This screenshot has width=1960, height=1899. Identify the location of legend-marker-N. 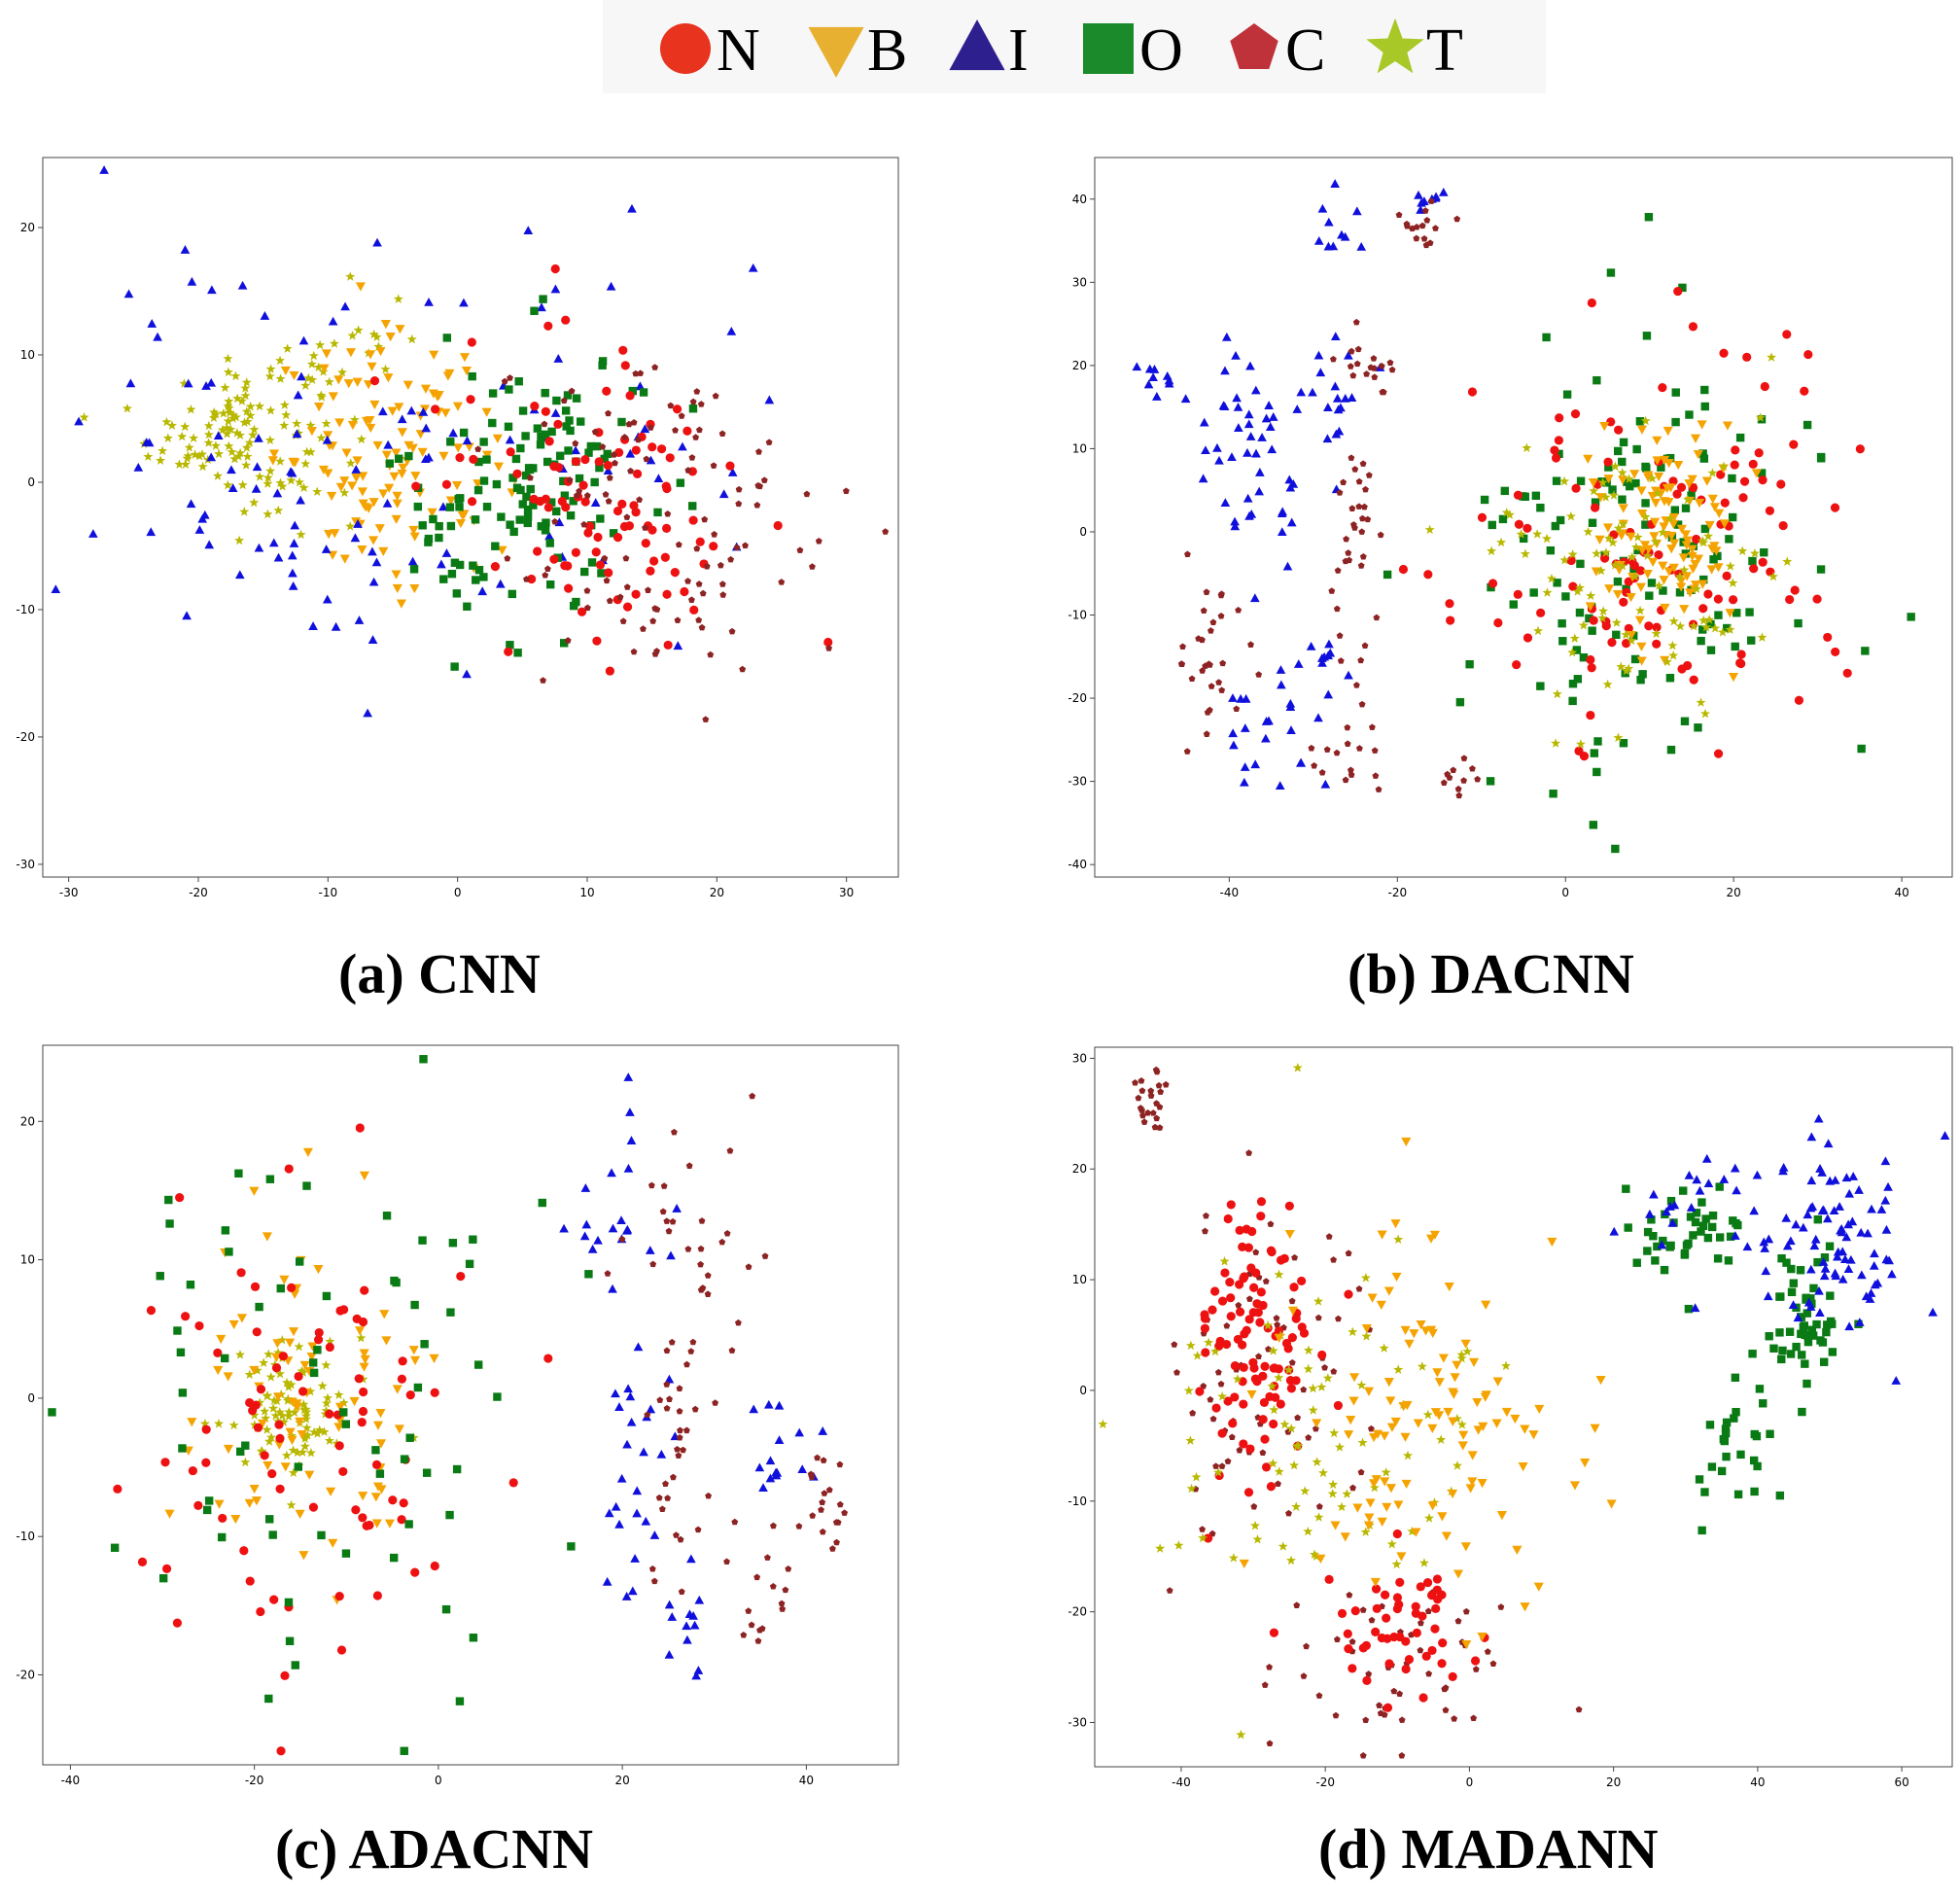
(685, 49).